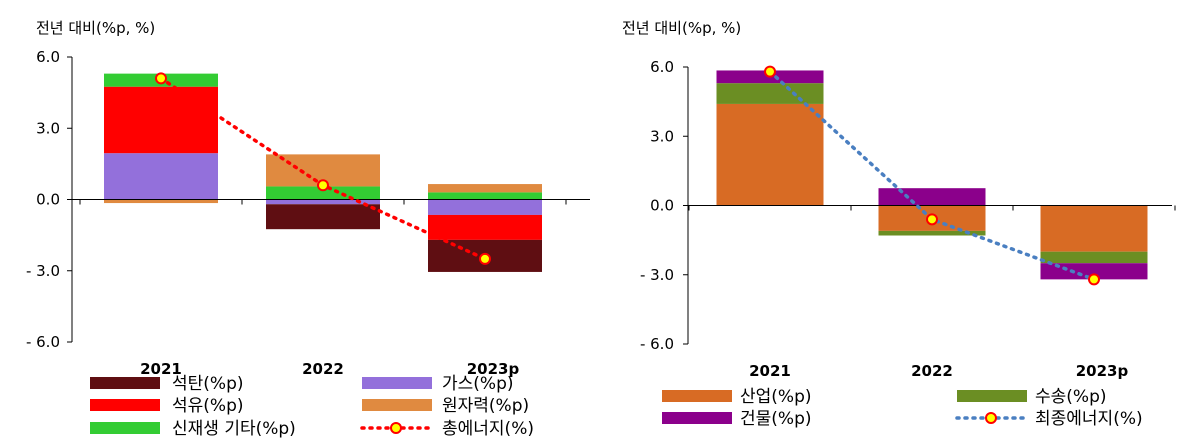 This screenshot has width=1199, height=440. I want to click on legend-label: 총에너지(%), so click(488, 429).